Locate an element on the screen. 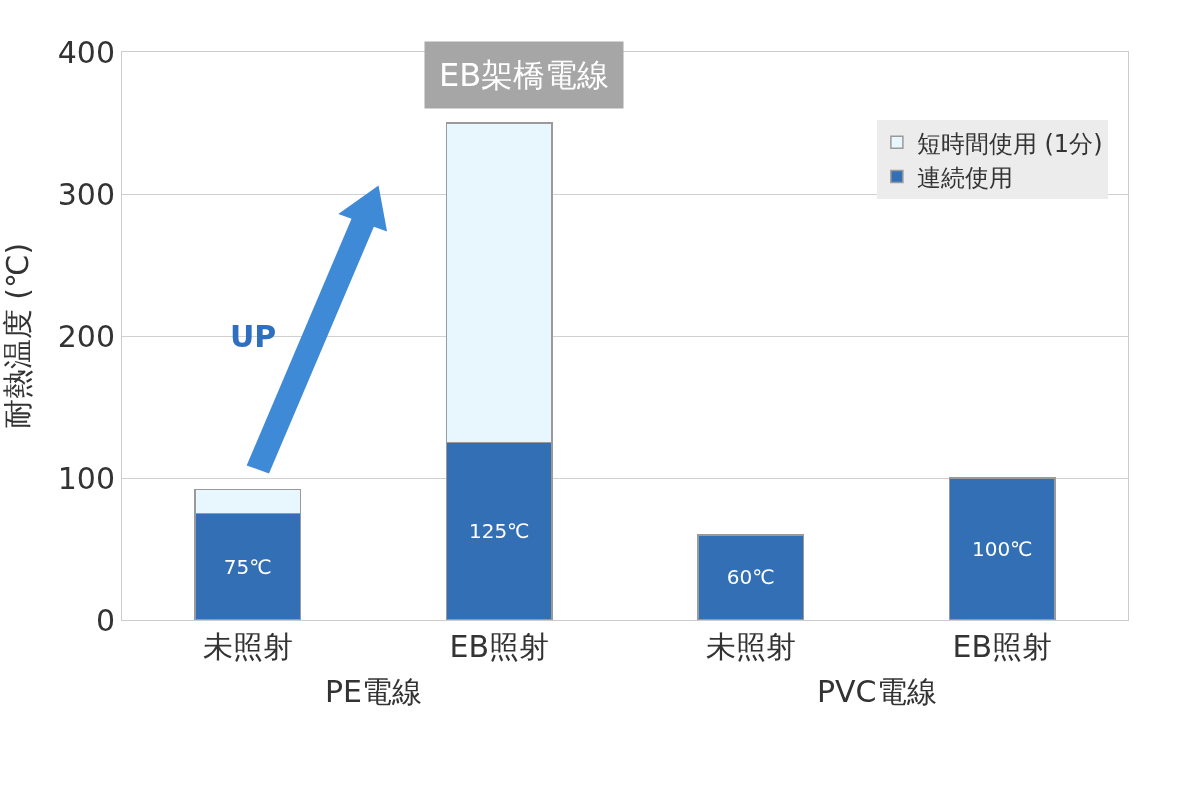 Image resolution: width=1182 pixels, height=800 pixels. annotation: UP is located at coordinates (253, 336).